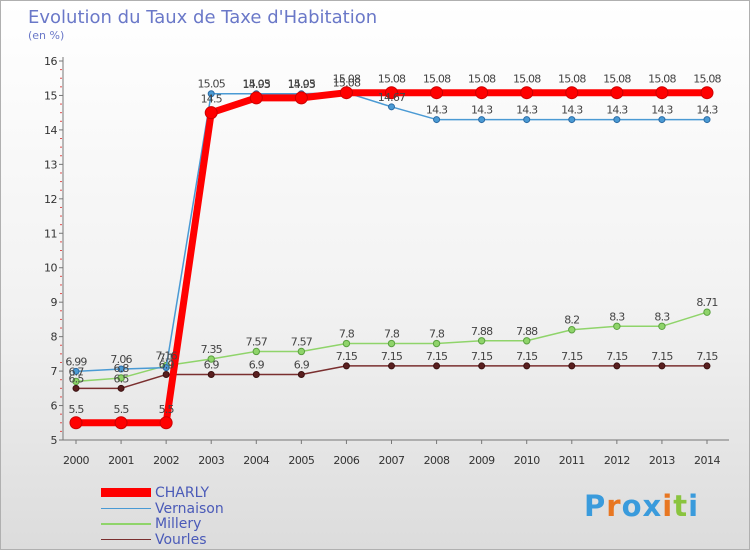 Image resolution: width=750 pixels, height=550 pixels. I want to click on data-label-vernaison: 6.99, so click(76, 361).